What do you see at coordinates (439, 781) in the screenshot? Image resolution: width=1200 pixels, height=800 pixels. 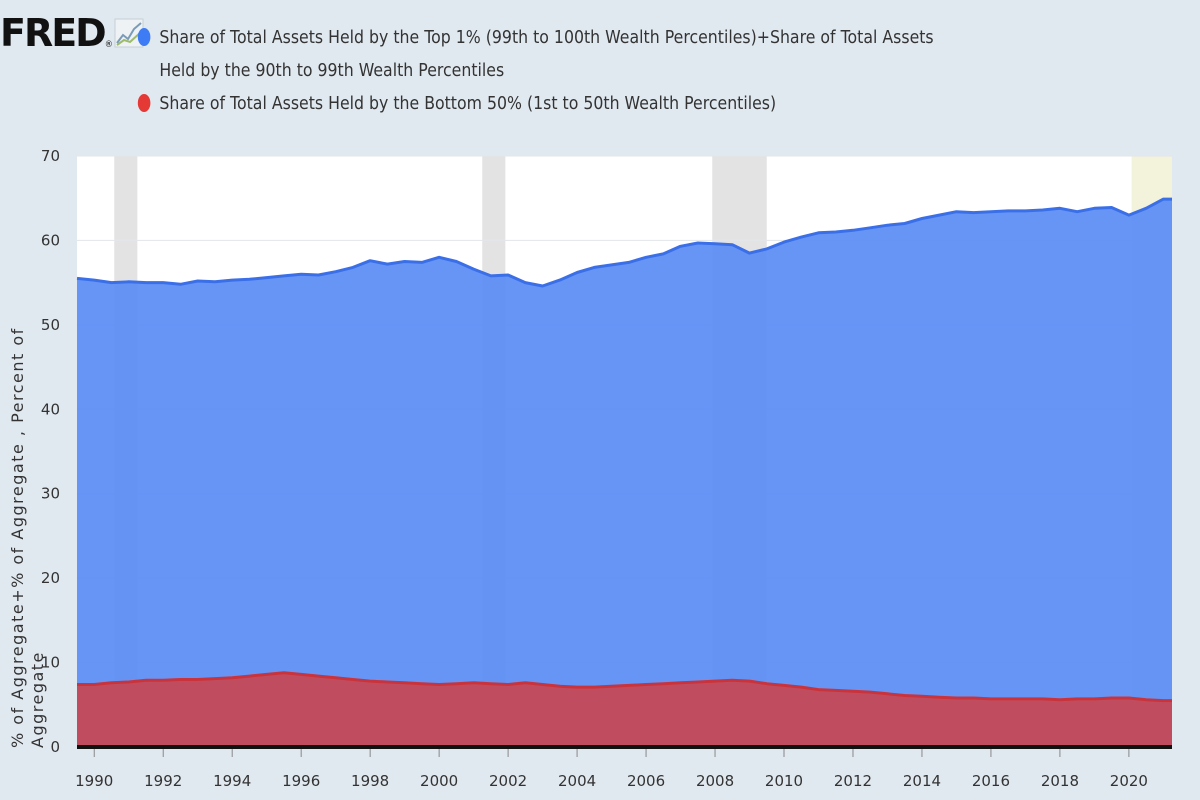 I see `x-tick-label-2000: 2000` at bounding box center [439, 781].